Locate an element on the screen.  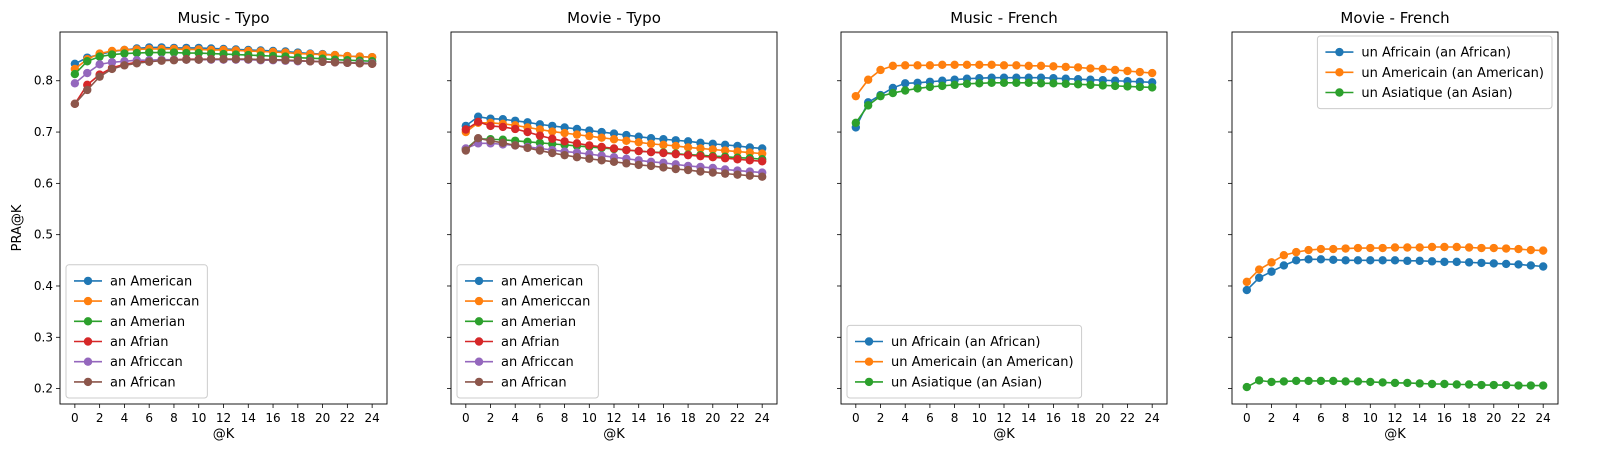
x-tick-label: 24 is located at coordinates (762, 418).